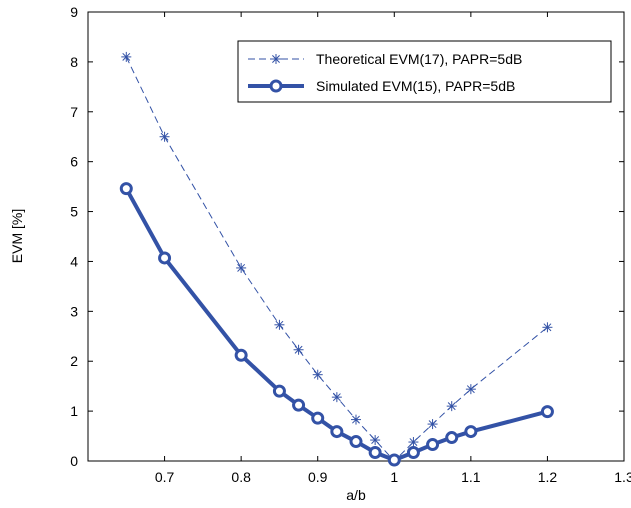 The height and width of the screenshot is (508, 631). What do you see at coordinates (419, 59) in the screenshot?
I see `legend-label-theoretical: Theoretical EVM(17), PAPR=5dB` at bounding box center [419, 59].